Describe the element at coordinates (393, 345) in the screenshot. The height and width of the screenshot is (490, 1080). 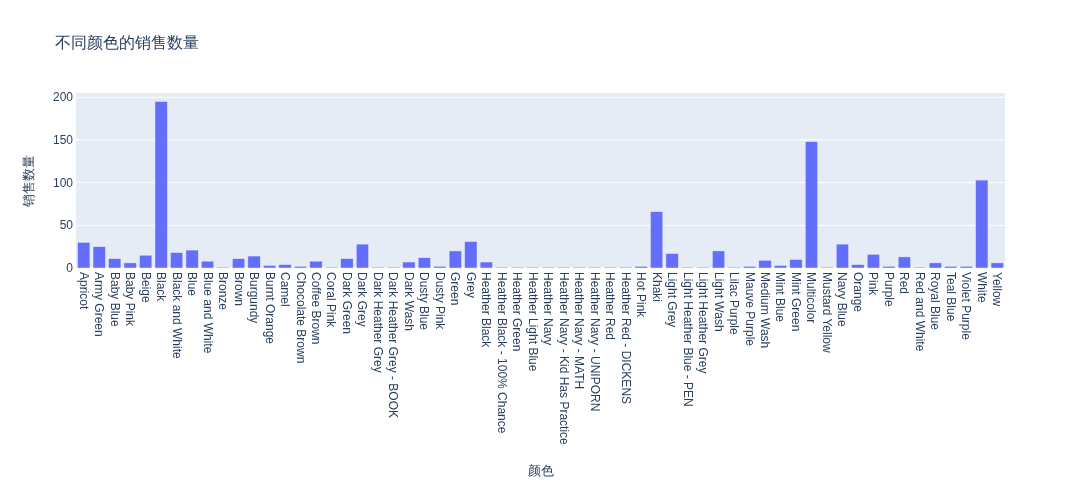
I see `x-tick-label: Dark Heather Grey - BOOK` at that location.